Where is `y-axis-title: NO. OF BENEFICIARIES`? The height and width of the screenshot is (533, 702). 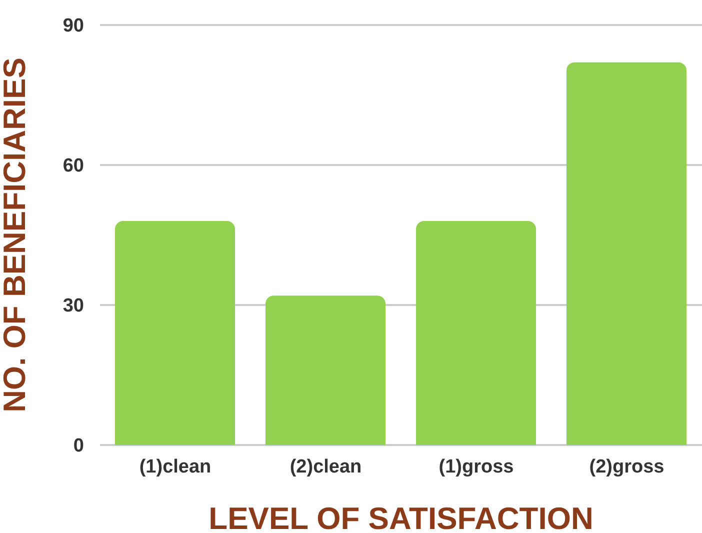 y-axis-title: NO. OF BENEFICIARIES is located at coordinates (16, 235).